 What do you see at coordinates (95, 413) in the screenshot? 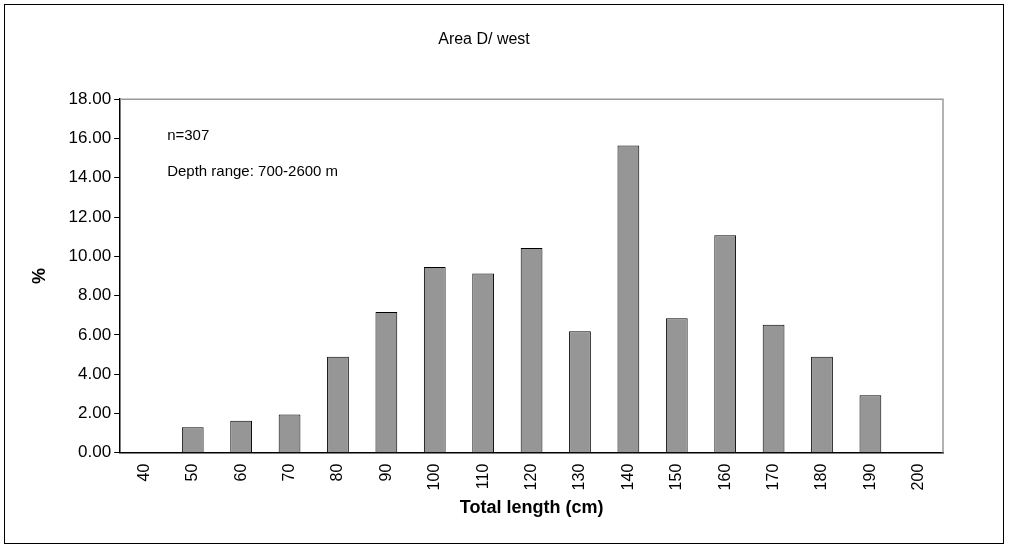
I see `y-tick-label: 2.00` at bounding box center [95, 413].